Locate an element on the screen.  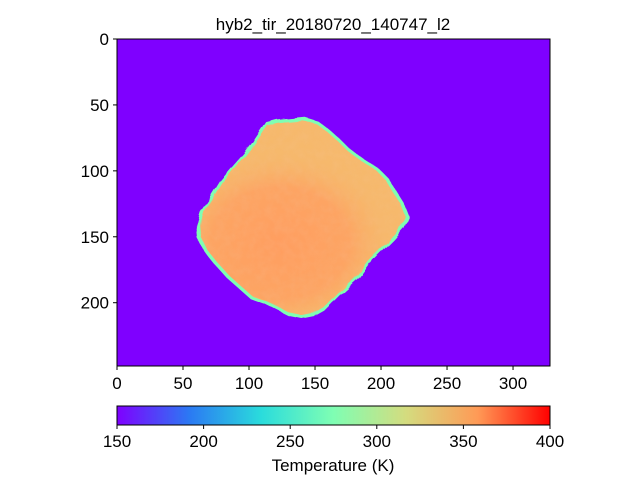
y-tick-label: 150 is located at coordinates (95, 237).